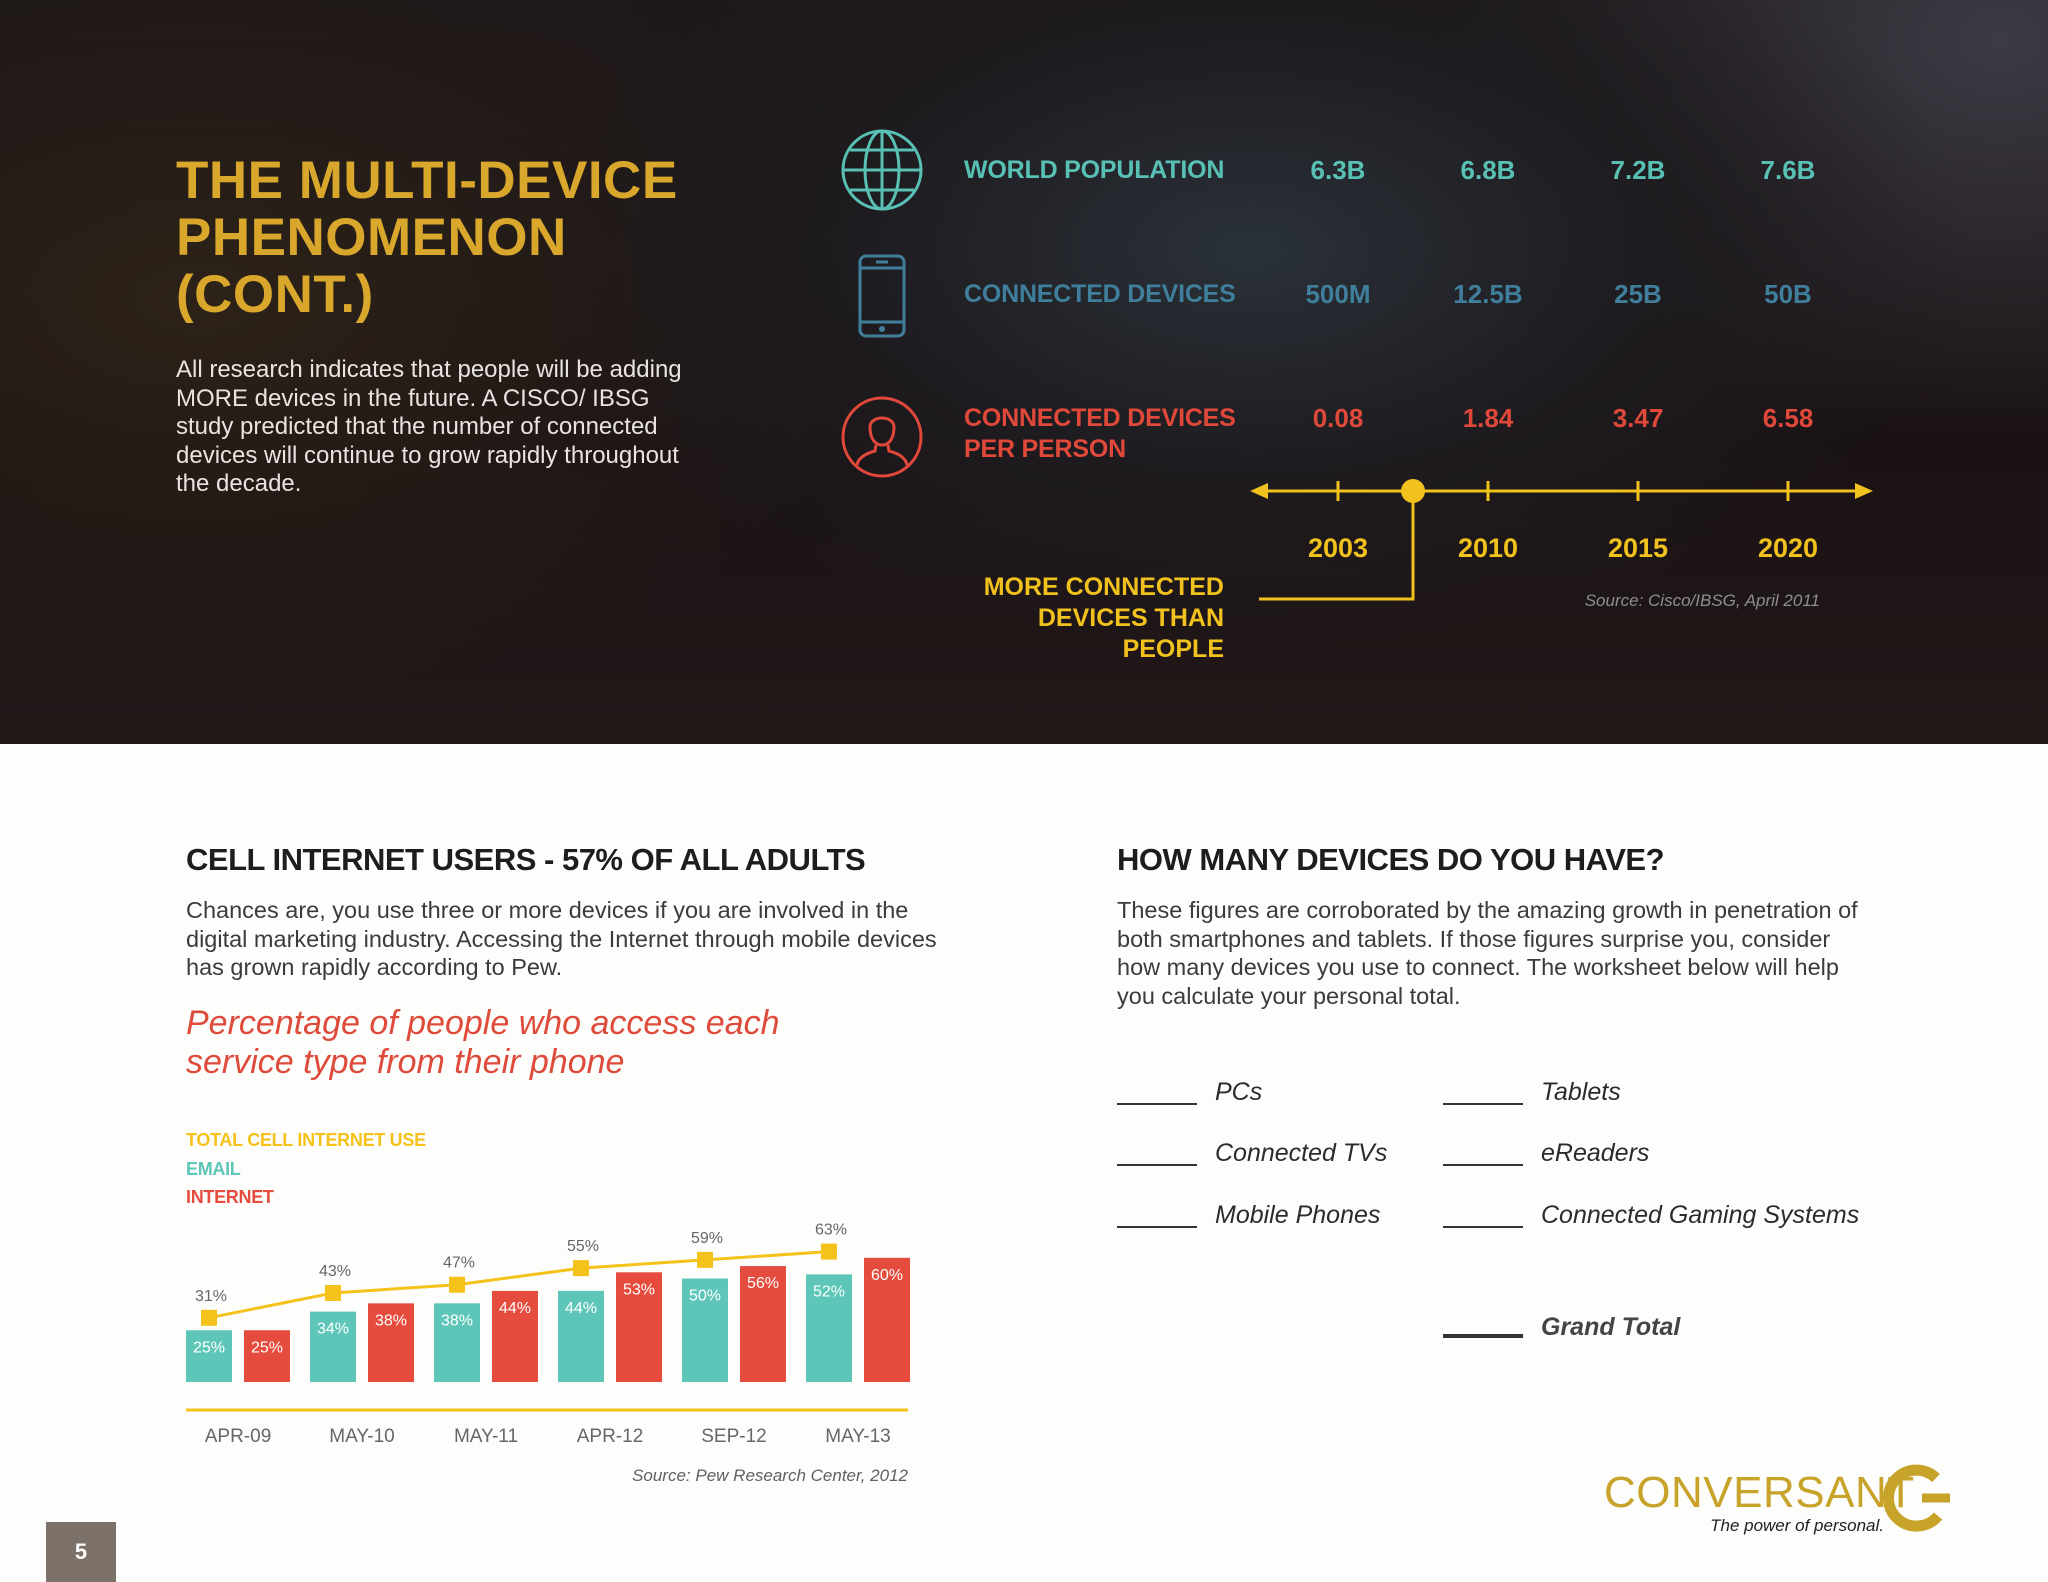 This screenshot has width=2048, height=1582. I want to click on devices-2020: 50B, so click(1788, 294).